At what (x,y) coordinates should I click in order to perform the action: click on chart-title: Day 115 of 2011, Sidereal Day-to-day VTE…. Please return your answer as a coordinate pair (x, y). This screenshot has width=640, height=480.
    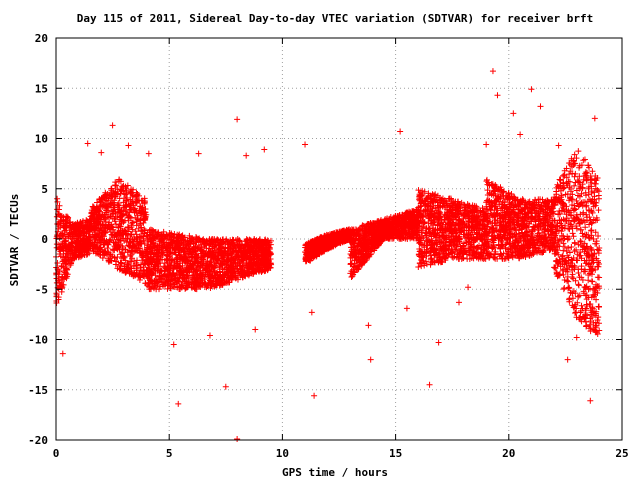
    Looking at the image, I should click on (335, 18).